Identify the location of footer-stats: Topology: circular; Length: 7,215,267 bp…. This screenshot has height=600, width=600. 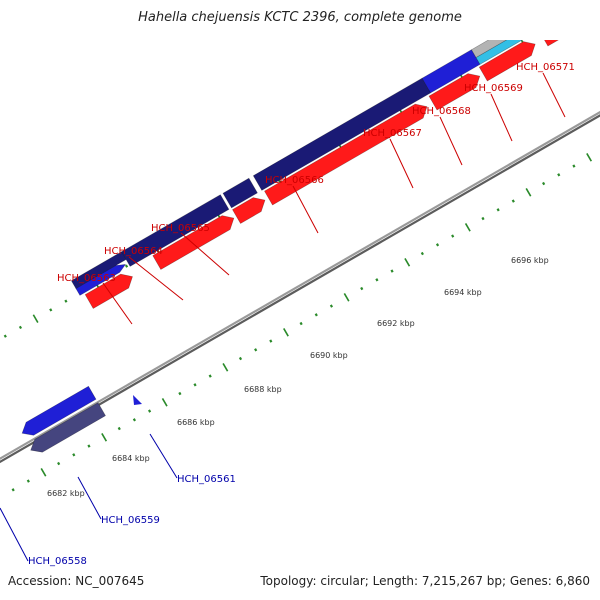
(425, 581).